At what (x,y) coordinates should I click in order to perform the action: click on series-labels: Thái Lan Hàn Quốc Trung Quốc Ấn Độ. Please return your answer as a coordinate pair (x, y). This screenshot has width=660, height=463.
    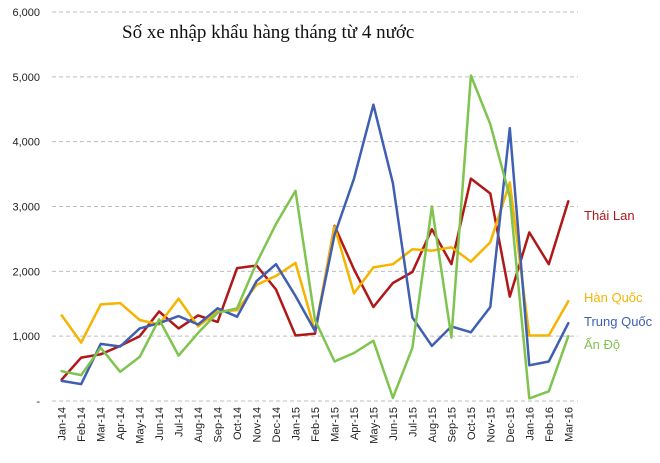
    Looking at the image, I should click on (618, 280).